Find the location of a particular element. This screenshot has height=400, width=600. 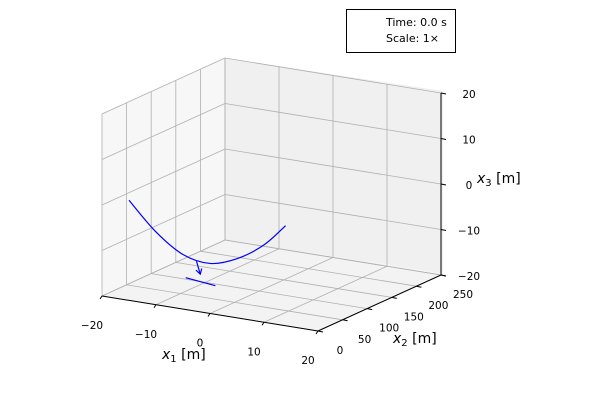

x3-axis-label: x3 [m] is located at coordinates (498, 180).